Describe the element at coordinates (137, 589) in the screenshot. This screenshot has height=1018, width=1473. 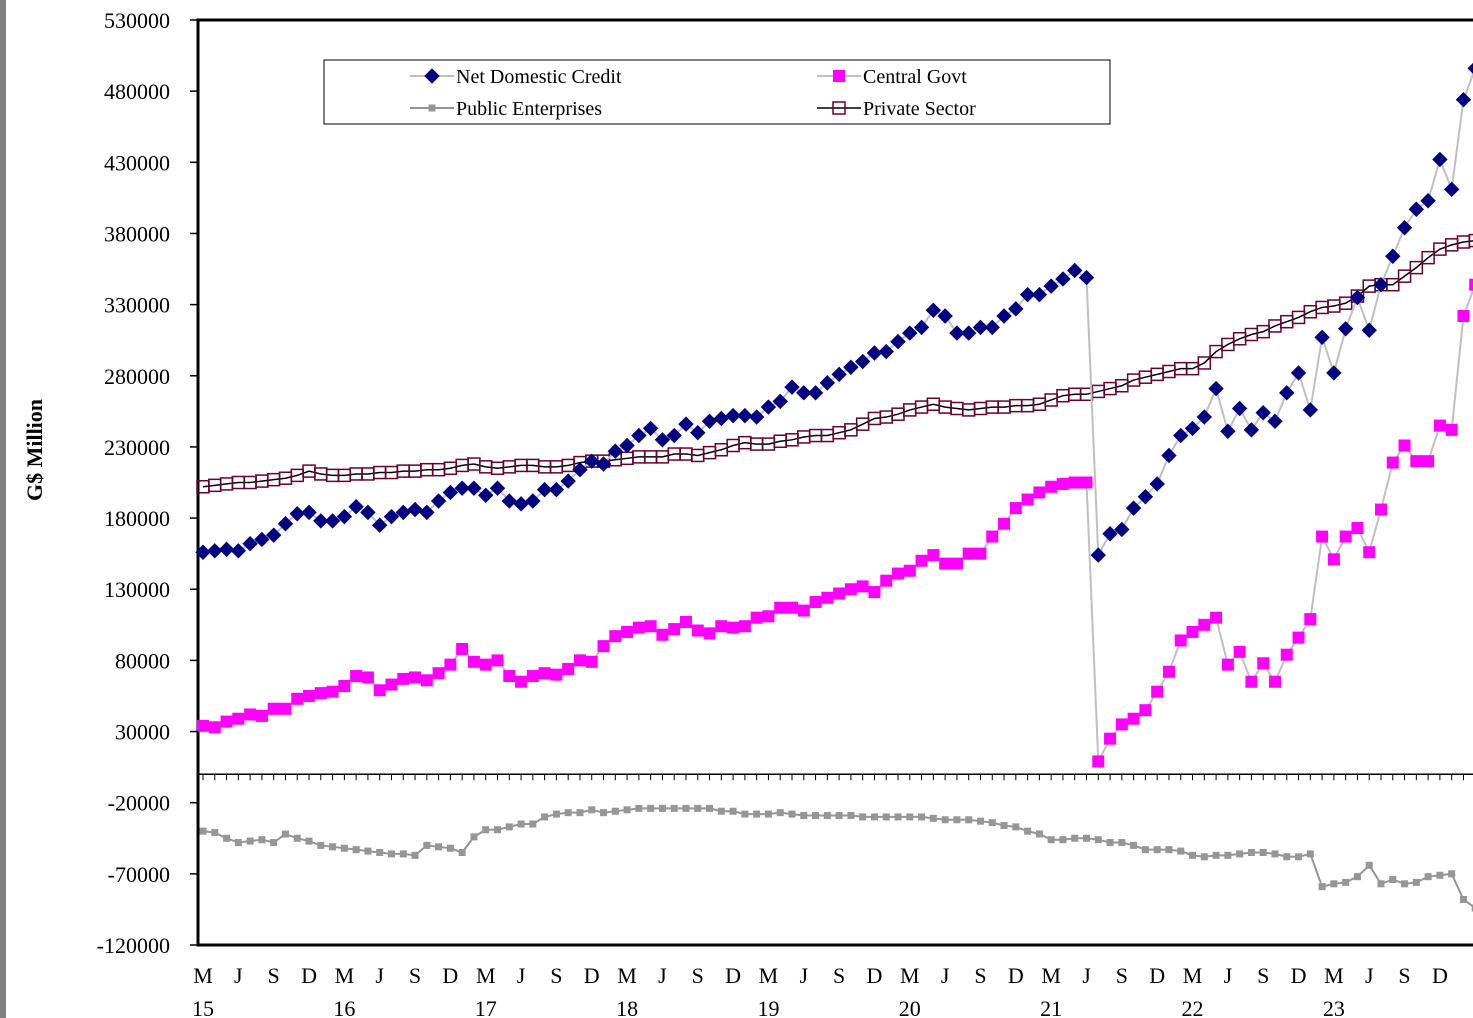
I see `y-tick-label: 130000` at that location.